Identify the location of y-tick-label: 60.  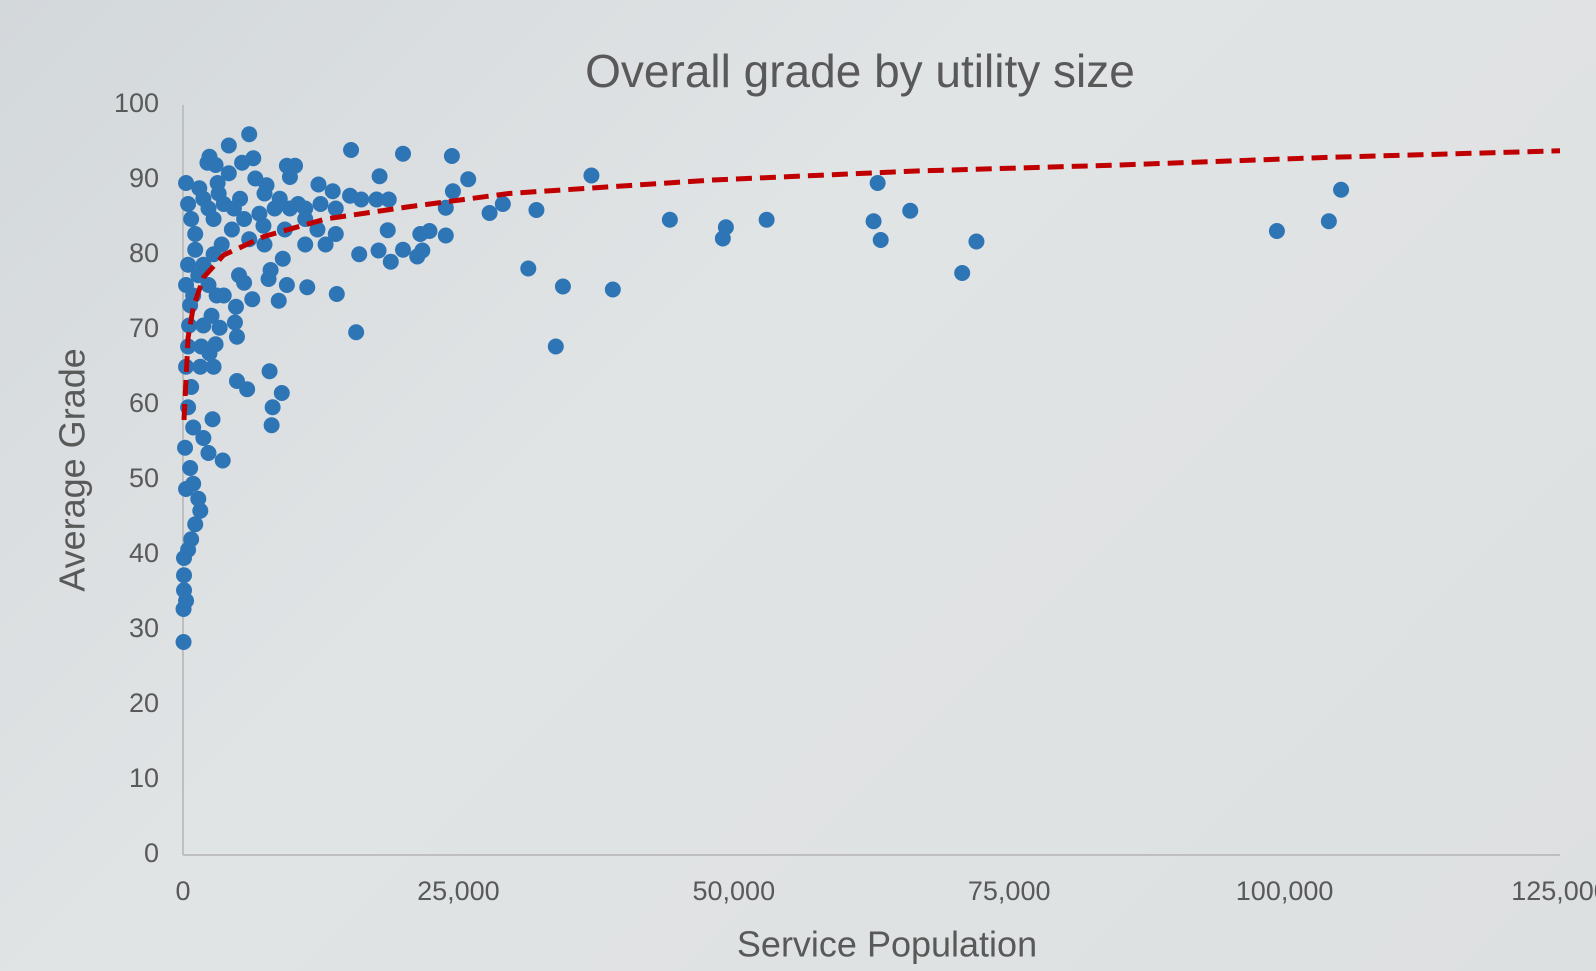
(144, 403).